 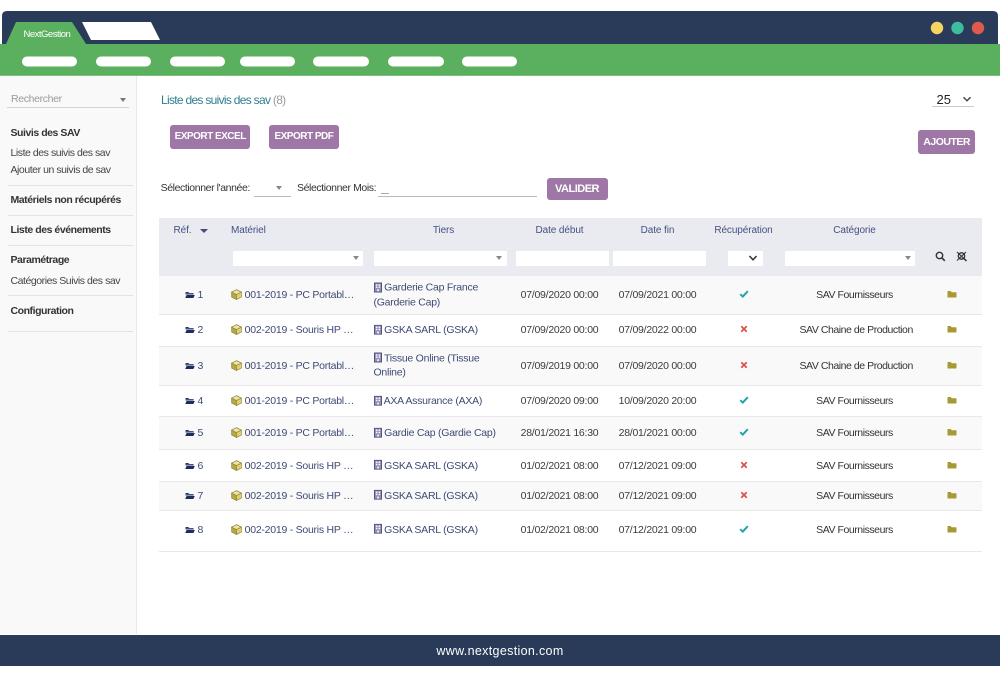 I want to click on svg-text: NextGestion, so click(x=47, y=34).